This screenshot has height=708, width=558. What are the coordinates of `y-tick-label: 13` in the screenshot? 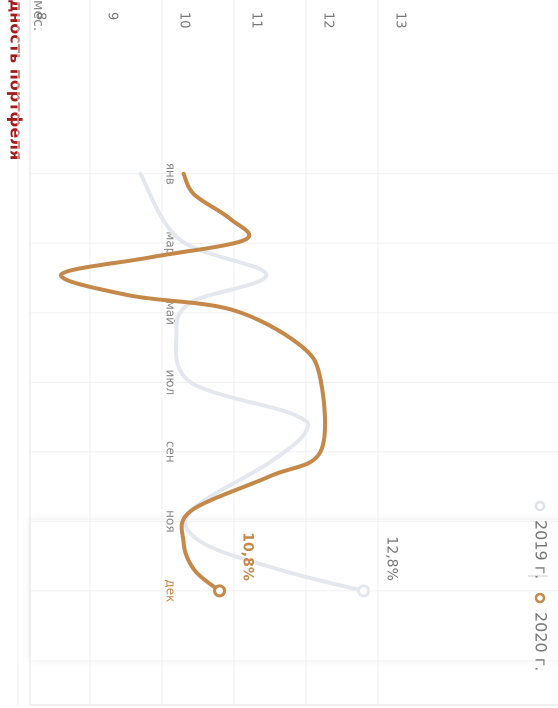 It's located at (400, 20).